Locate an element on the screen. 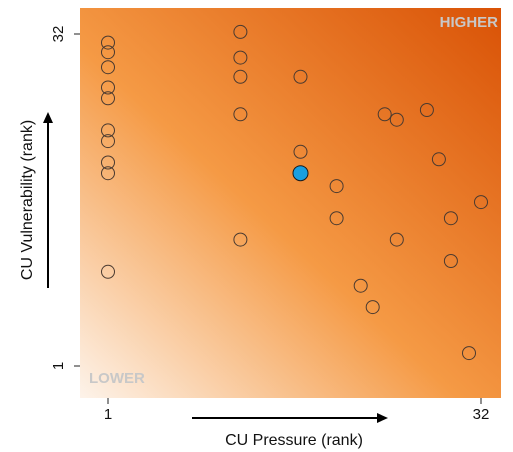  y-tick-label-min: 1 is located at coordinates (58, 366).